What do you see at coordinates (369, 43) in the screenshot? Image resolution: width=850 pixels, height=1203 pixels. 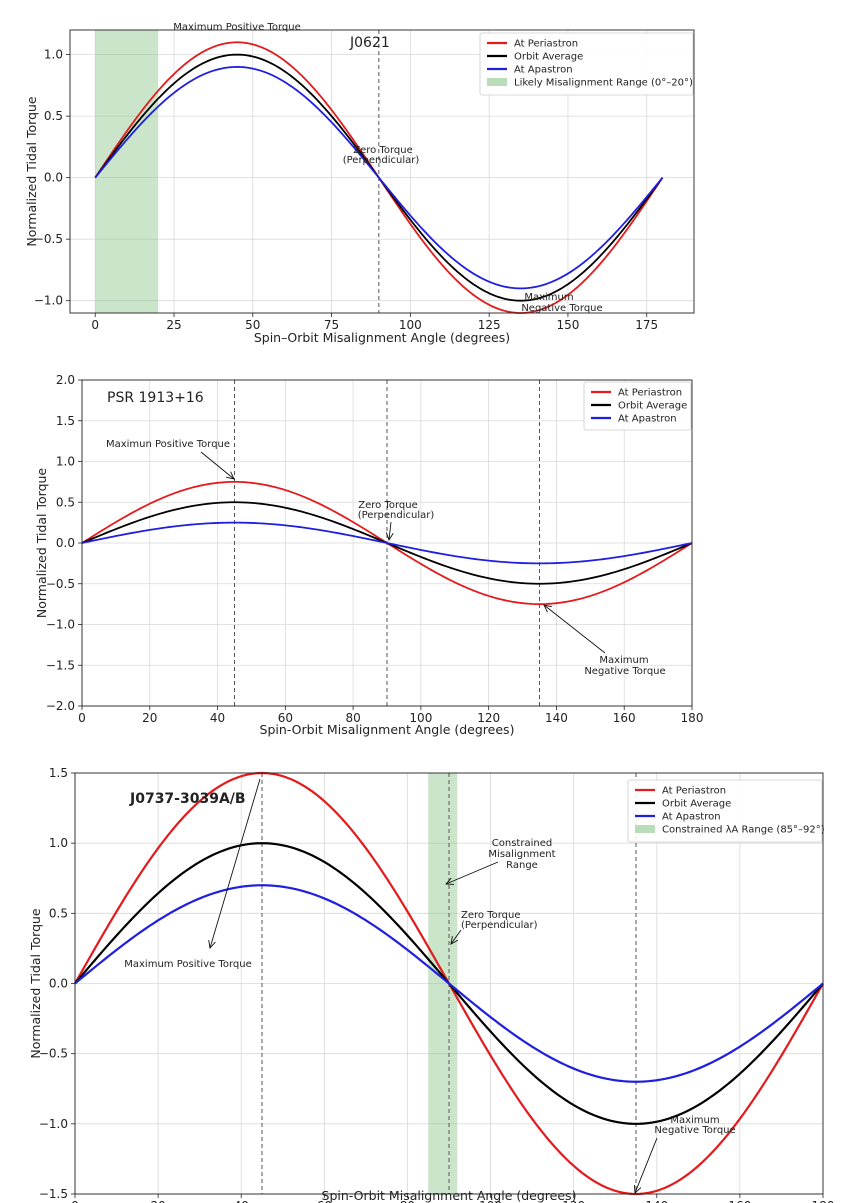 I see `chart-title: J0621` at bounding box center [369, 43].